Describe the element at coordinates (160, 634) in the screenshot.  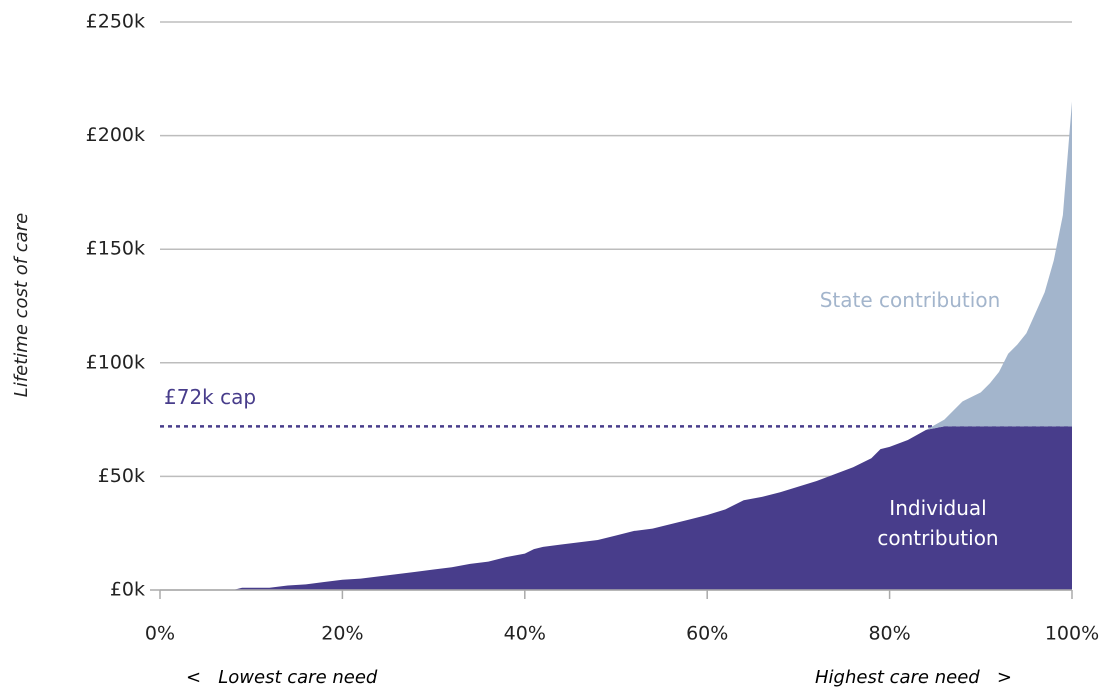
I see `x-tick-label: 0%` at that location.